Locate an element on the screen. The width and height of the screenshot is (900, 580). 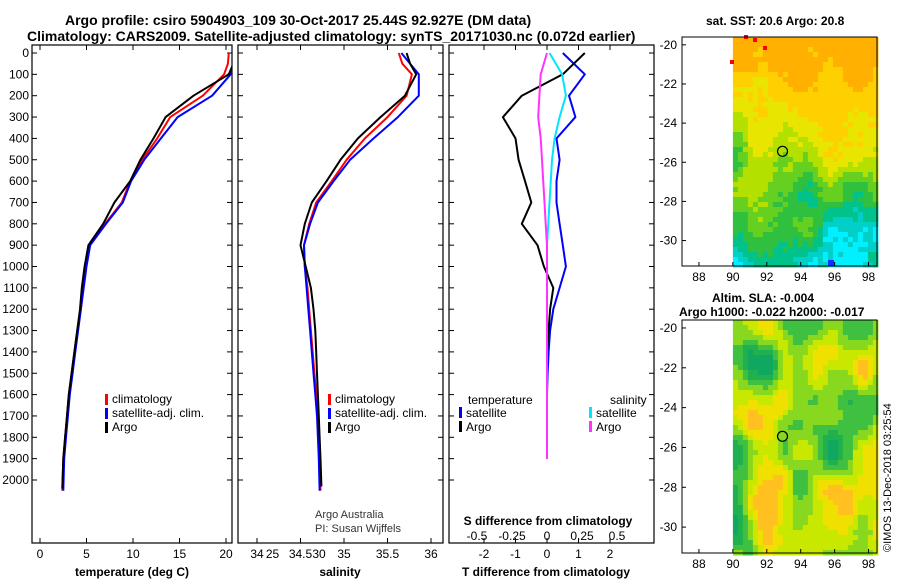
depth-tick-label: 1800 is located at coordinates (15, 437).